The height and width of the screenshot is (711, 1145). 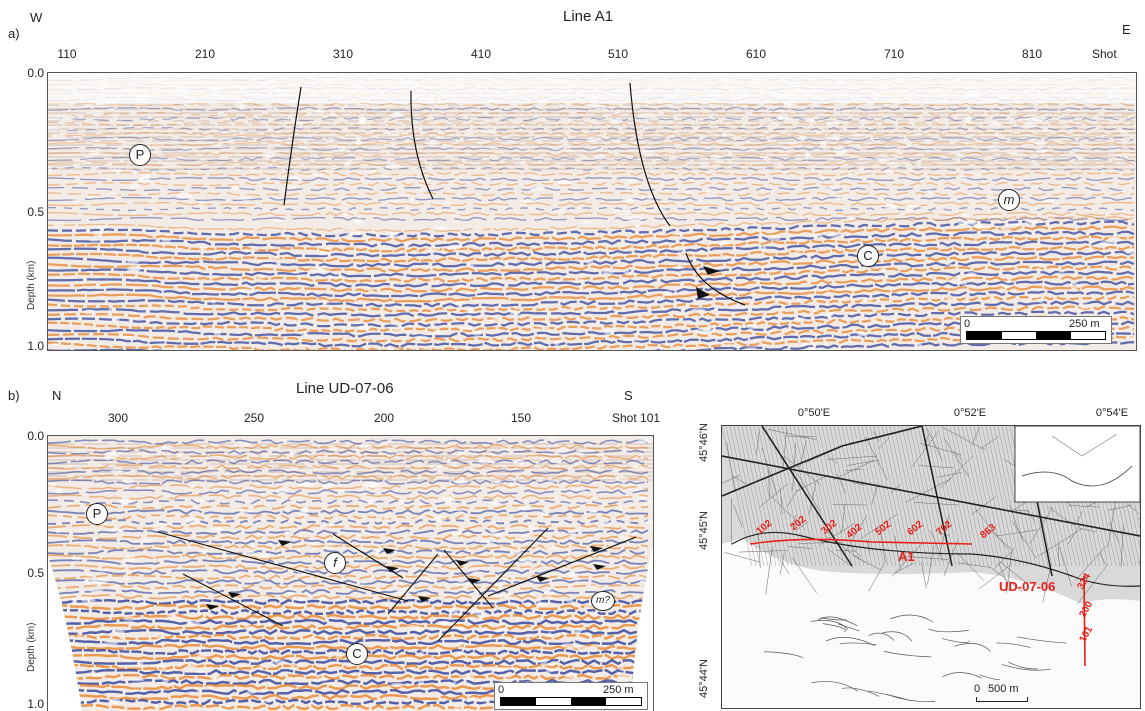 What do you see at coordinates (24, 436) in the screenshot?
I see `panel-b-depth-0: 0.0` at bounding box center [24, 436].